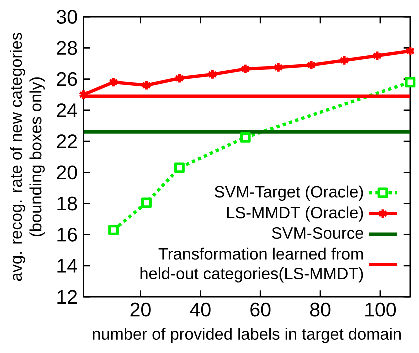  What do you see at coordinates (67, 79) in the screenshot?
I see `y-tick-label: 26` at bounding box center [67, 79].